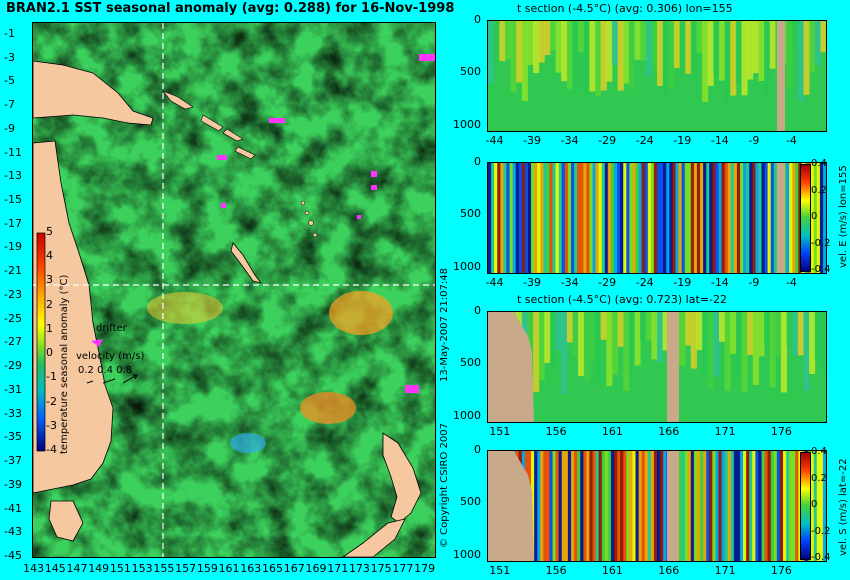 The height and width of the screenshot is (580, 850). I want to click on lon-tick-label: 155, so click(164, 568).